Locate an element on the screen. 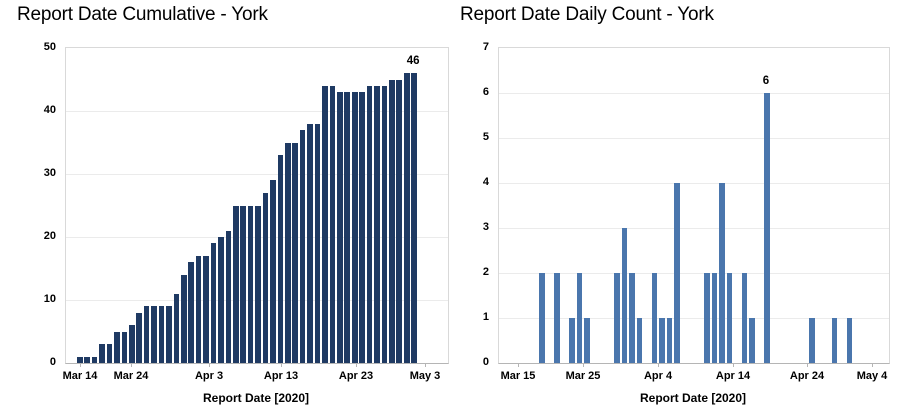 The image size is (917, 420). y-tick-label: 30 is located at coordinates (49, 173).